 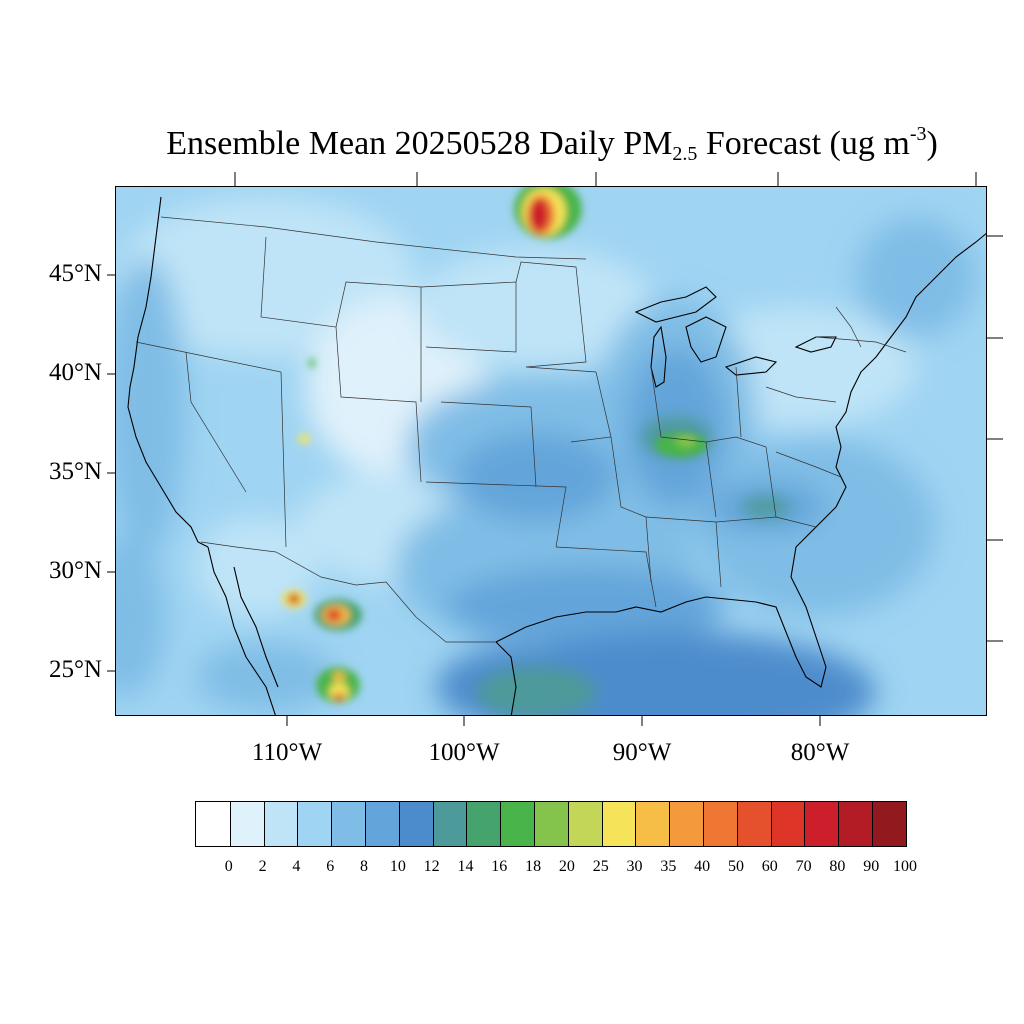 I want to click on colorbar-level-label: 30, so click(x=634, y=866).